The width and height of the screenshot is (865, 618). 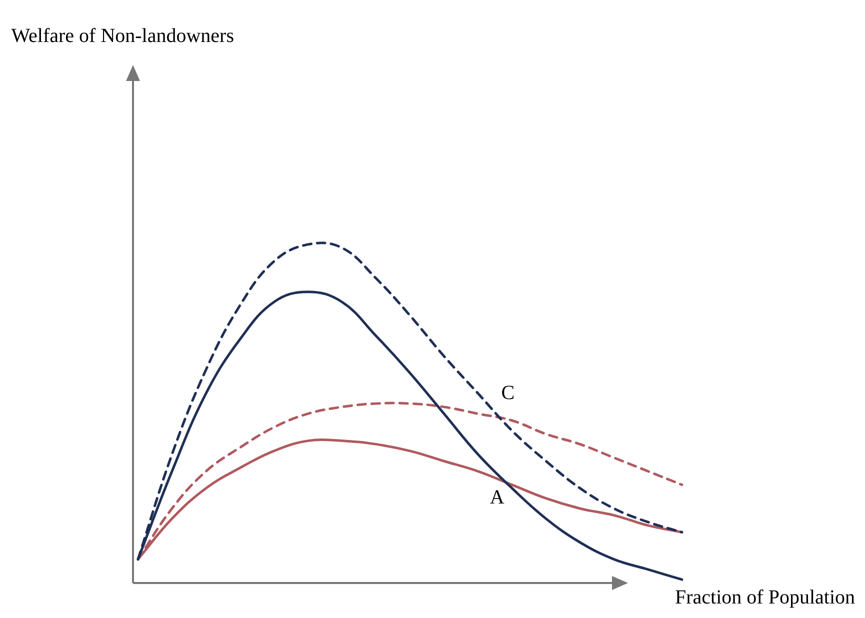 I want to click on x-axis-title: Fraction of Population, so click(x=765, y=597).